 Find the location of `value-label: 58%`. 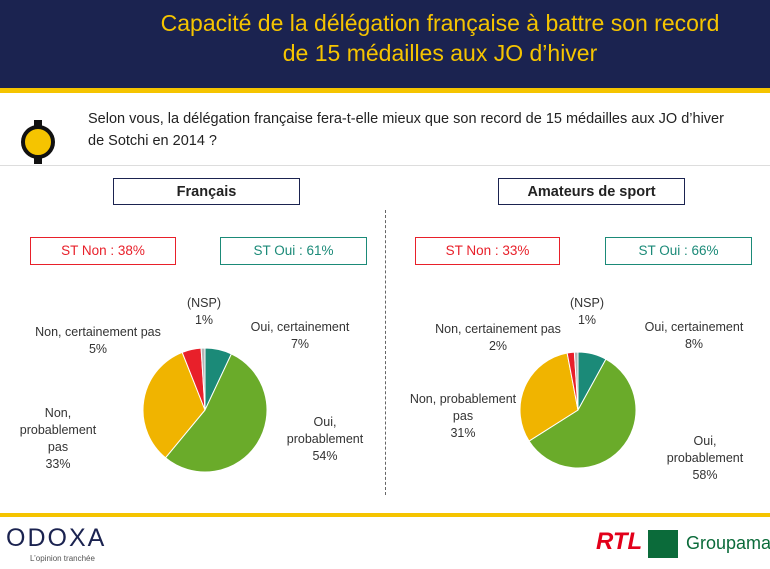

value-label: 58% is located at coordinates (705, 475).